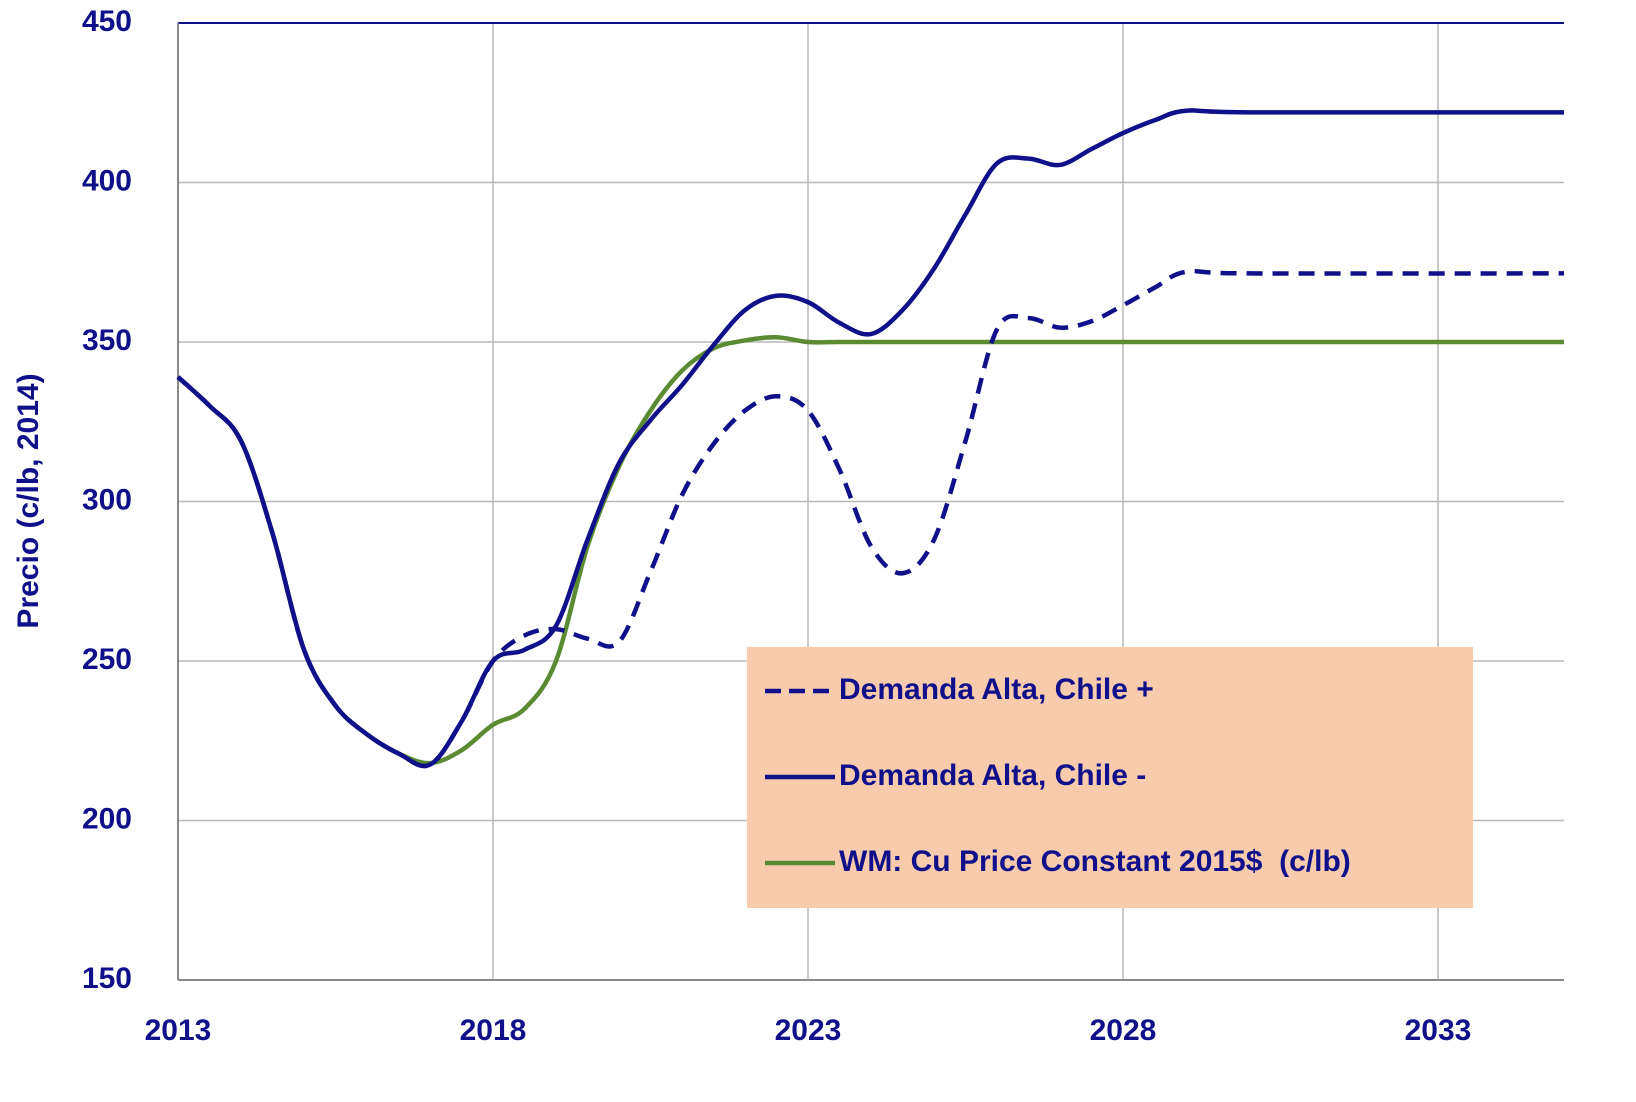  Describe the element at coordinates (1123, 1030) in the screenshot. I see `x-tick-label: 2028` at that location.